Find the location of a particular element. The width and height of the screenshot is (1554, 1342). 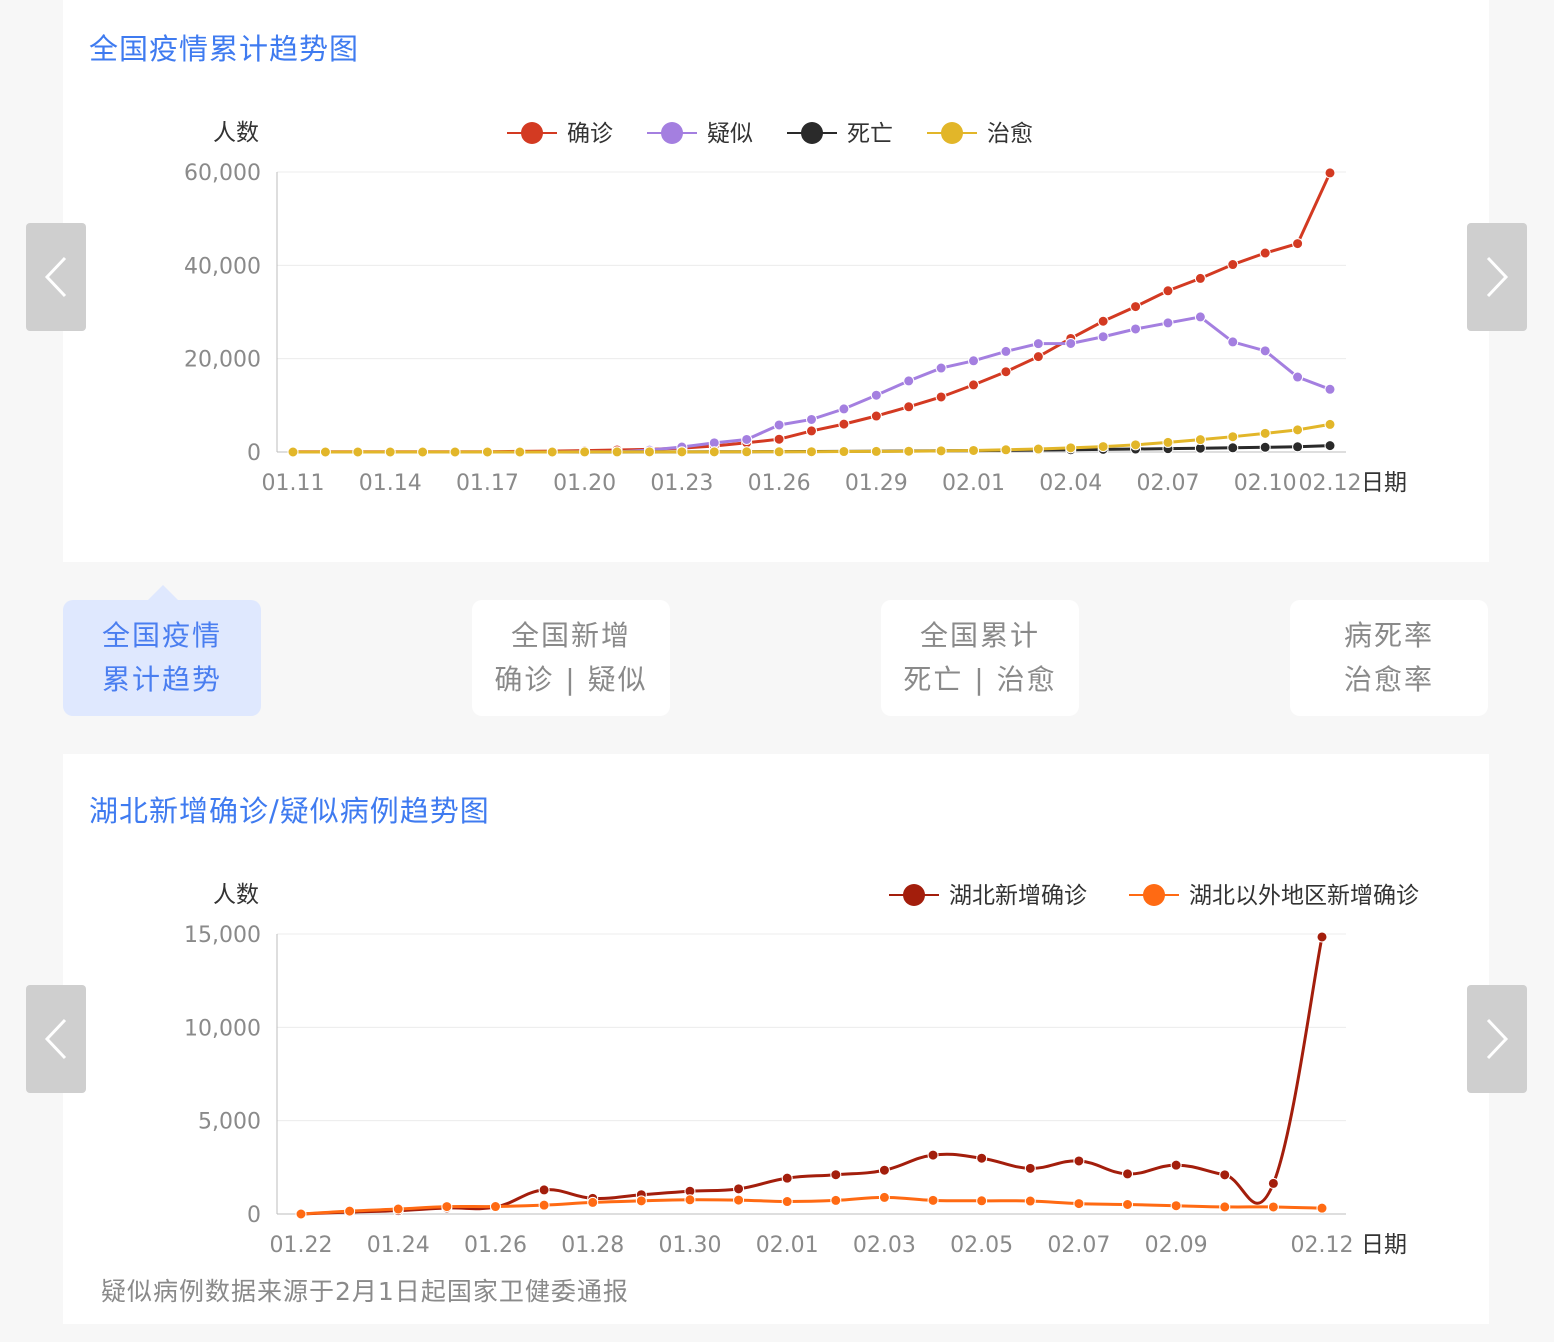

data-source-note: 疑似病例数据来源于2月1日起国家卫健委通报 is located at coordinates (365, 1291).